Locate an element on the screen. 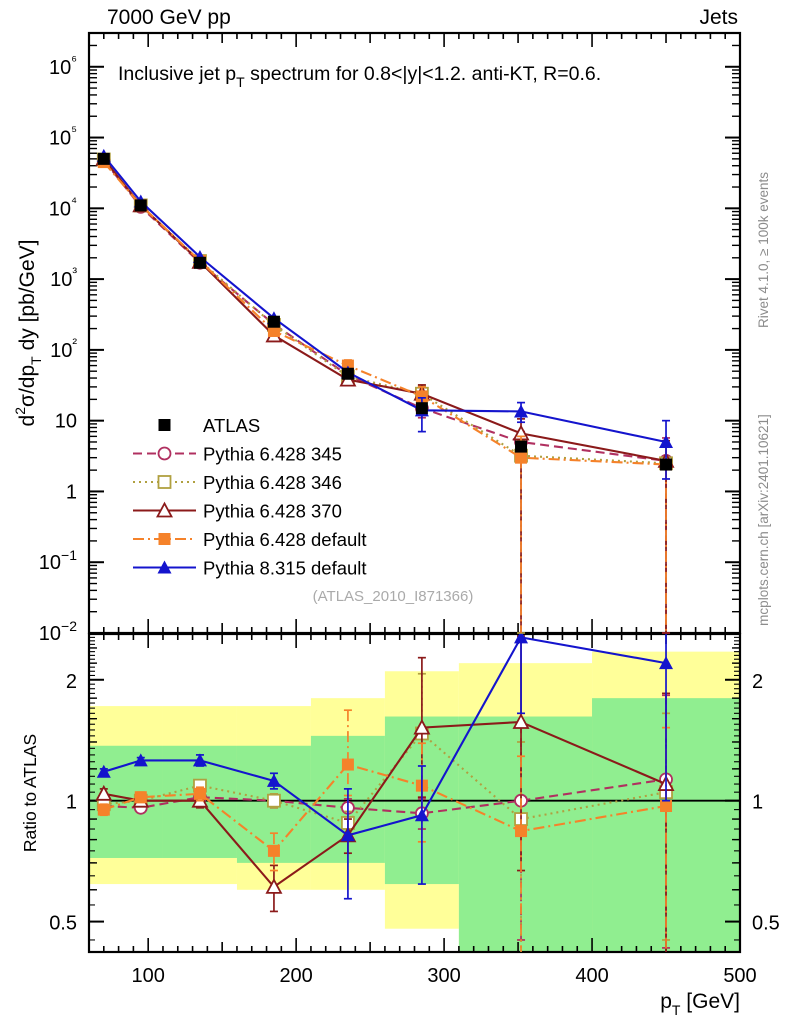 The width and height of the screenshot is (786, 1024). legend-entry-3: Pythia 6.428 370 is located at coordinates (237, 511).